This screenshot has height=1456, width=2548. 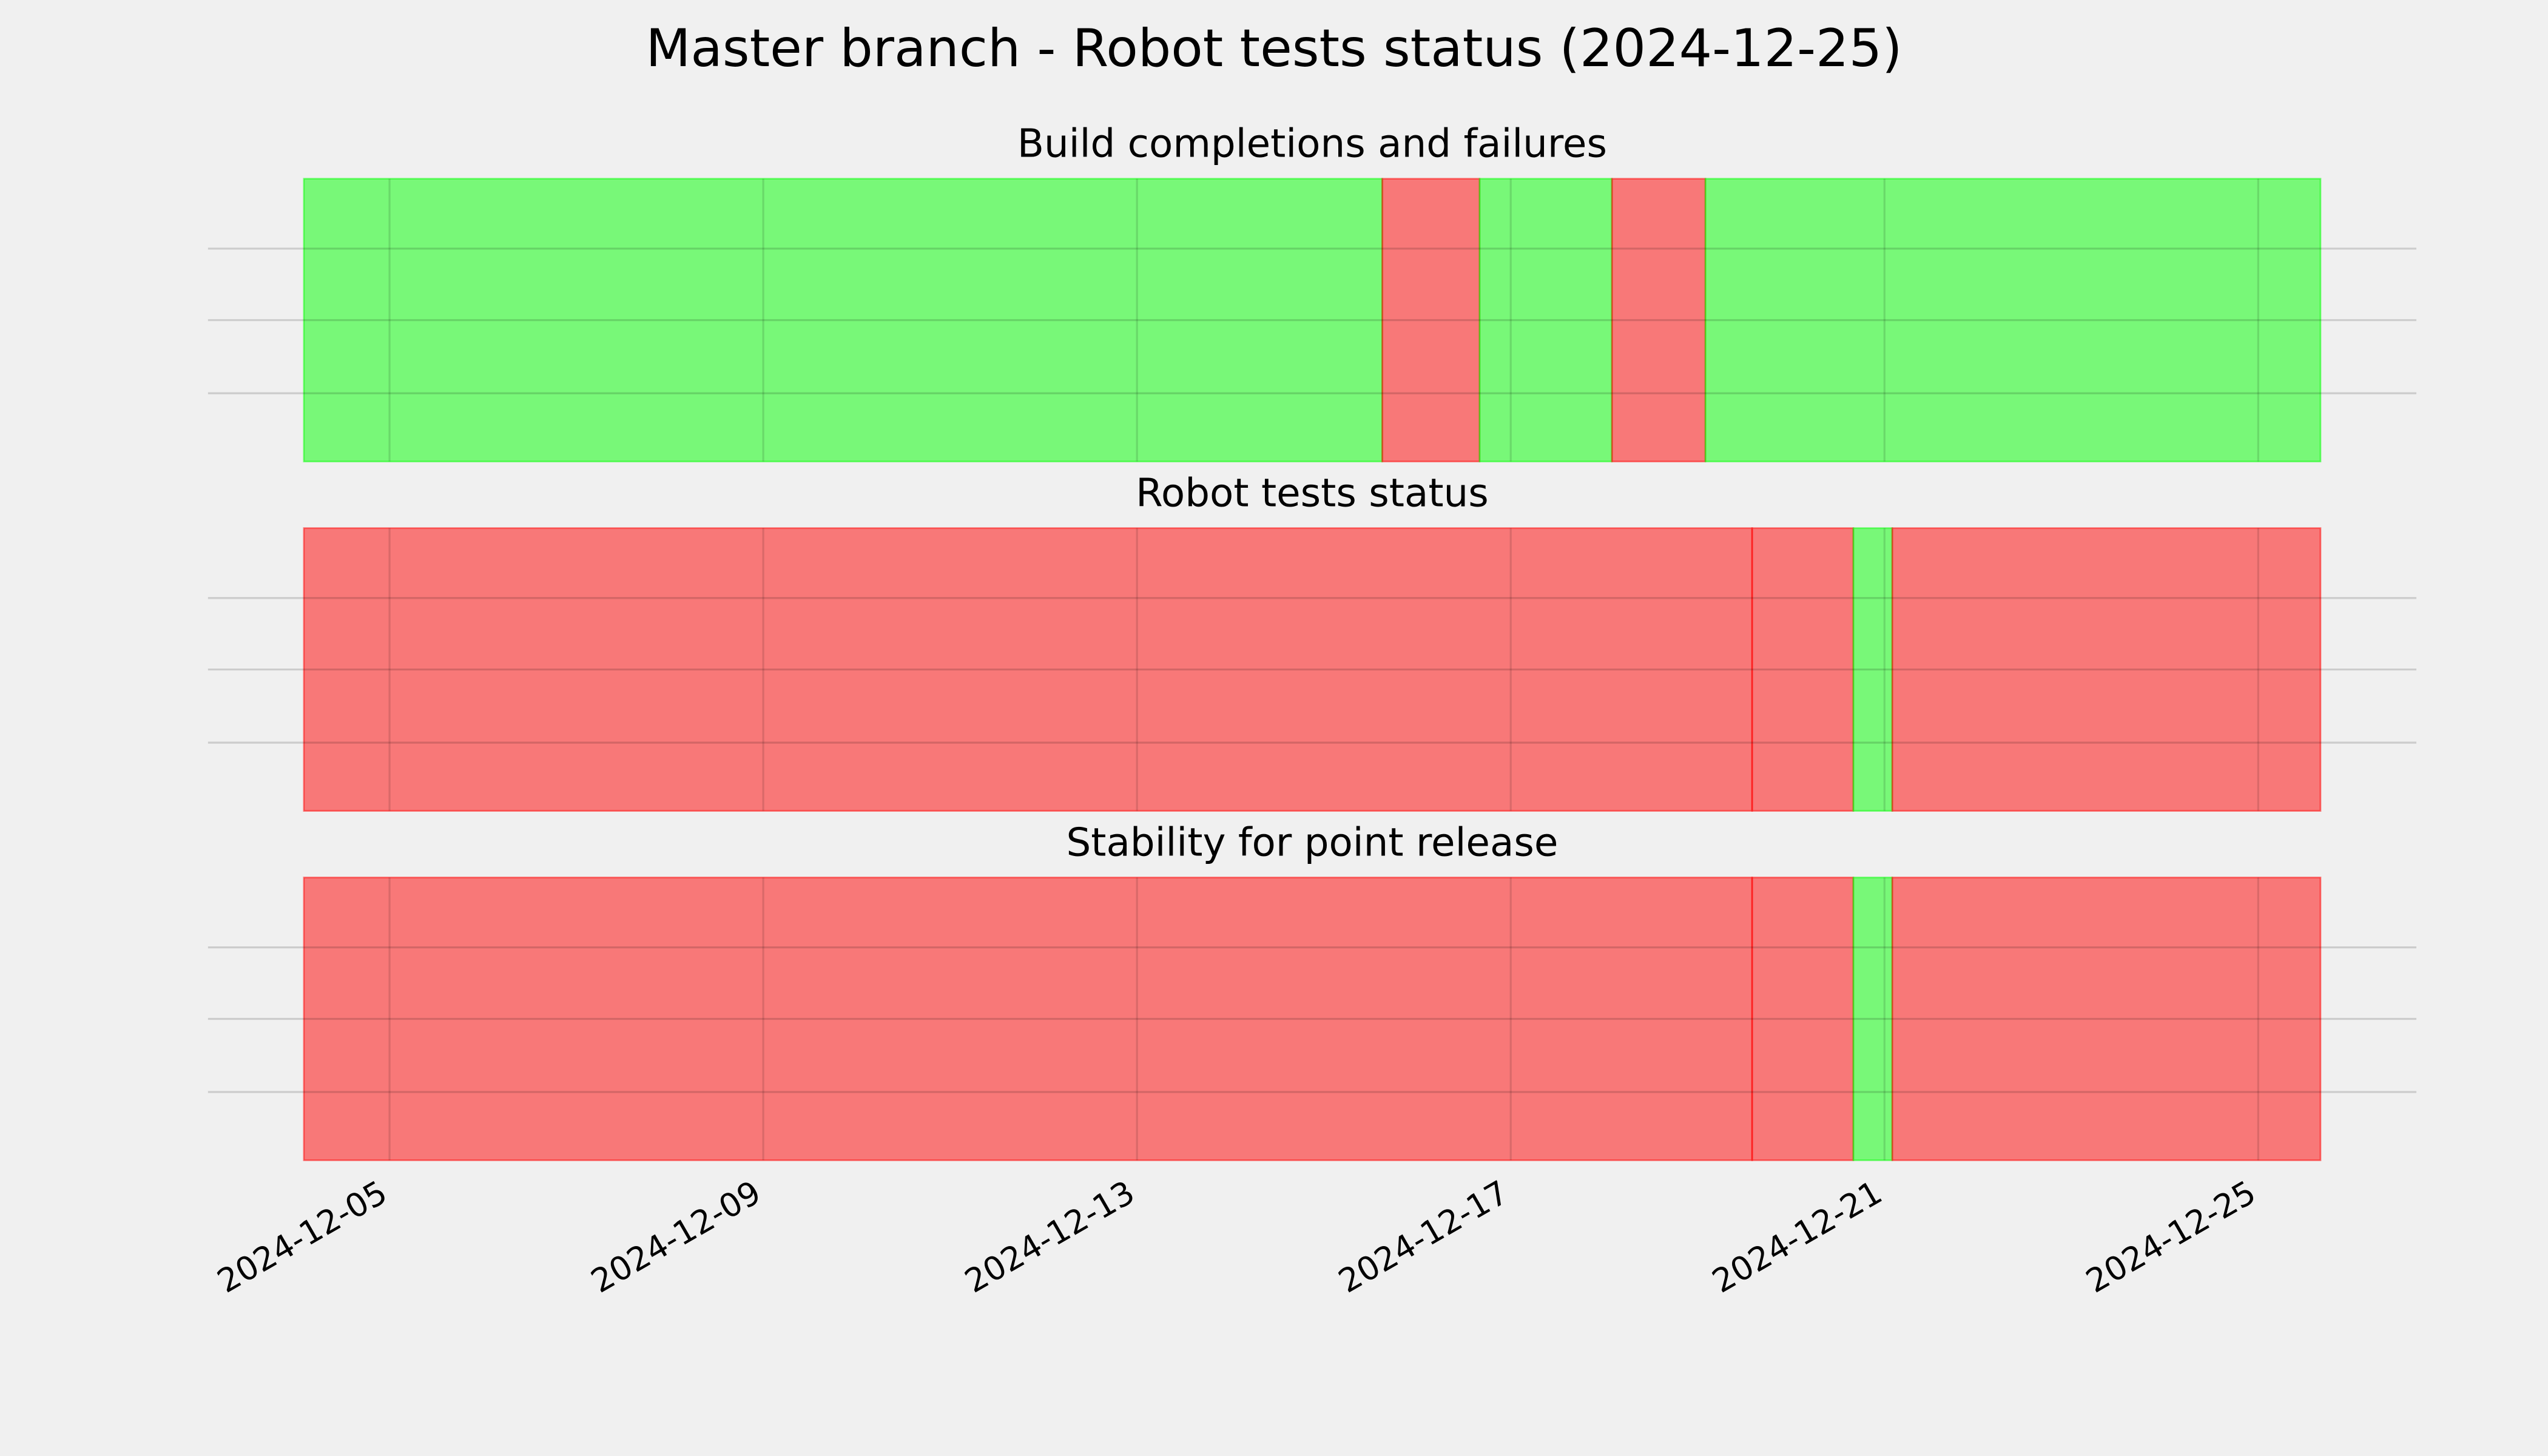 I want to click on subplot-title: Build completions and failures, so click(x=1312, y=144).